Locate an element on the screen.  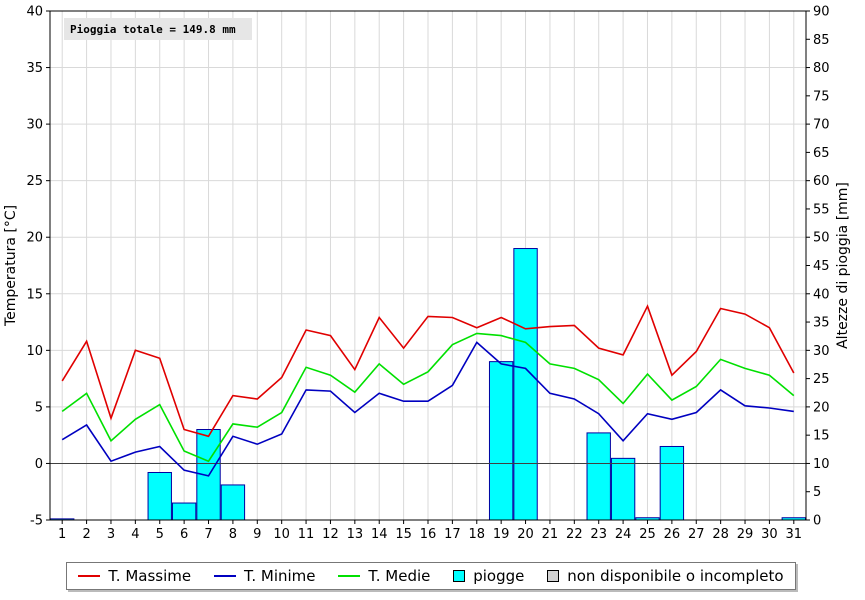
y2-tick-label: 65 is located at coordinates (821, 153).